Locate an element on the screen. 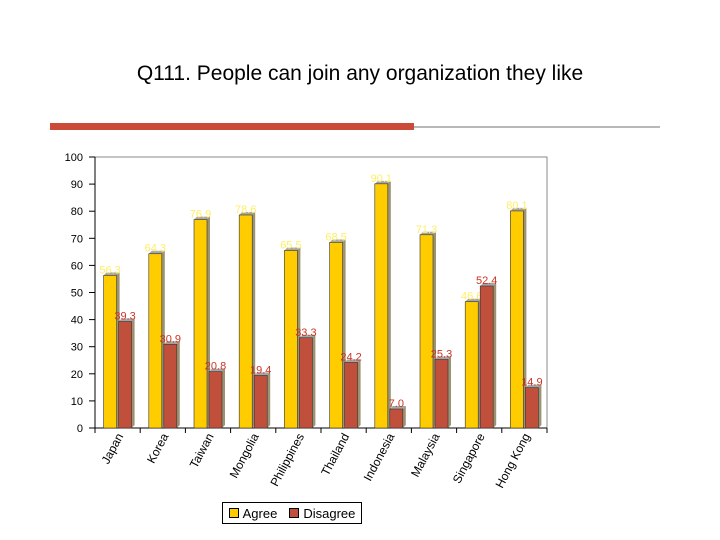  data-label-agree: 78.6 is located at coordinates (245, 210).